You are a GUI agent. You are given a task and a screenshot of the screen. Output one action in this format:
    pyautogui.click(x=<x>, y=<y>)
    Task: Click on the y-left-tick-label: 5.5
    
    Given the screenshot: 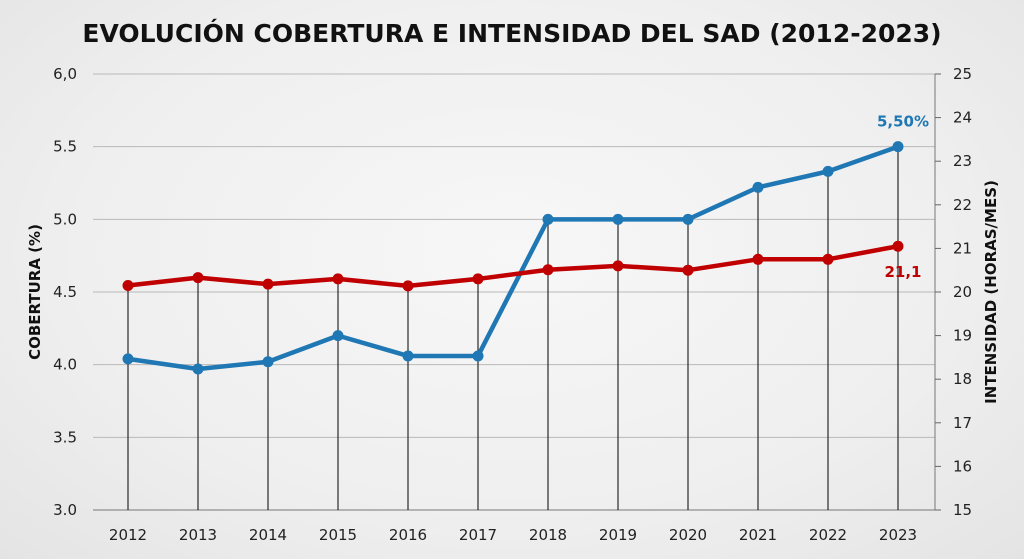 What is the action you would take?
    pyautogui.click(x=65, y=147)
    